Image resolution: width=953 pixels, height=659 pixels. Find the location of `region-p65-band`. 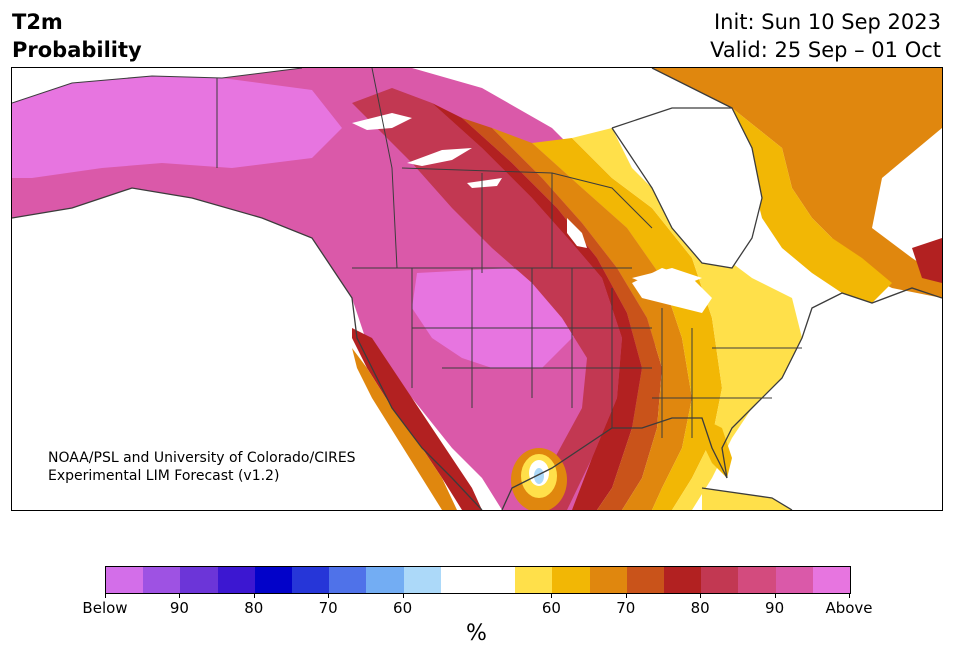

region-p65-band is located at coordinates (592, 319).